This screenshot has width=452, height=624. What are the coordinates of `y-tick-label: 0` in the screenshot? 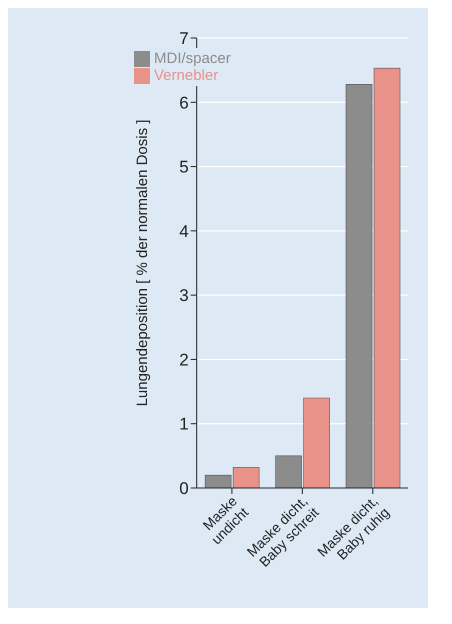 It's located at (184, 488).